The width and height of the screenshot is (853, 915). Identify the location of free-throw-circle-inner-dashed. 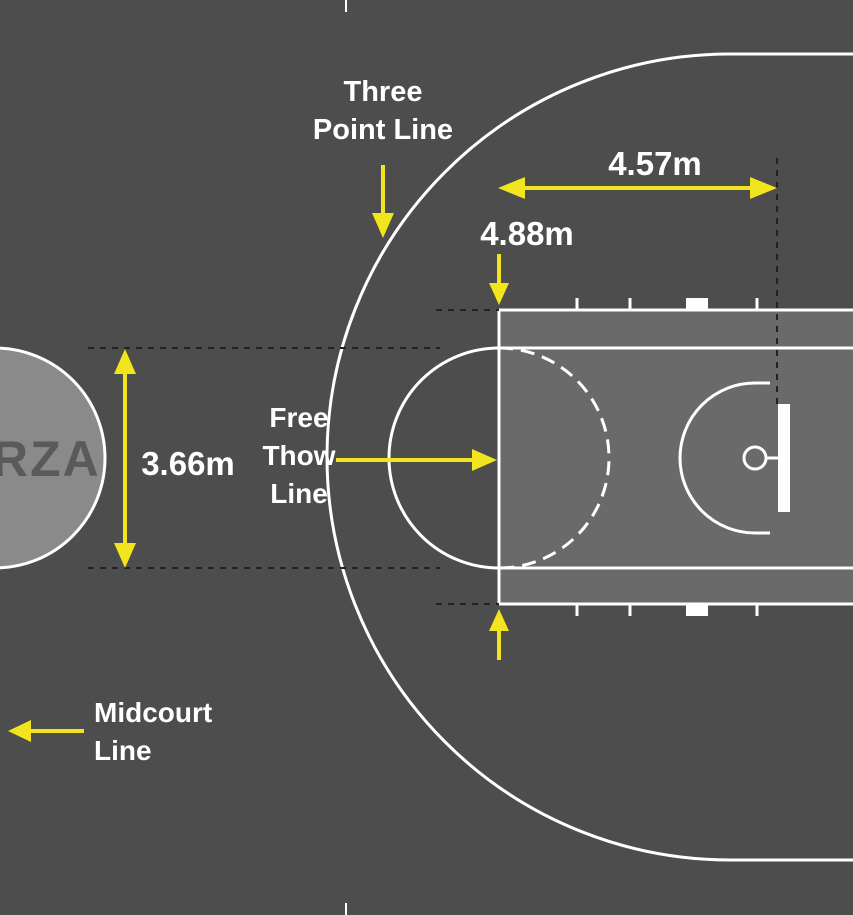
(554, 458).